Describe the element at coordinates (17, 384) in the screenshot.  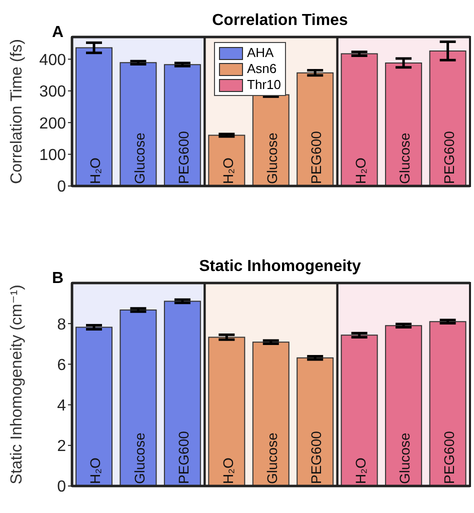
I see `y-axis-title: Static Inhomogeneity (cm⁻¹)` at that location.